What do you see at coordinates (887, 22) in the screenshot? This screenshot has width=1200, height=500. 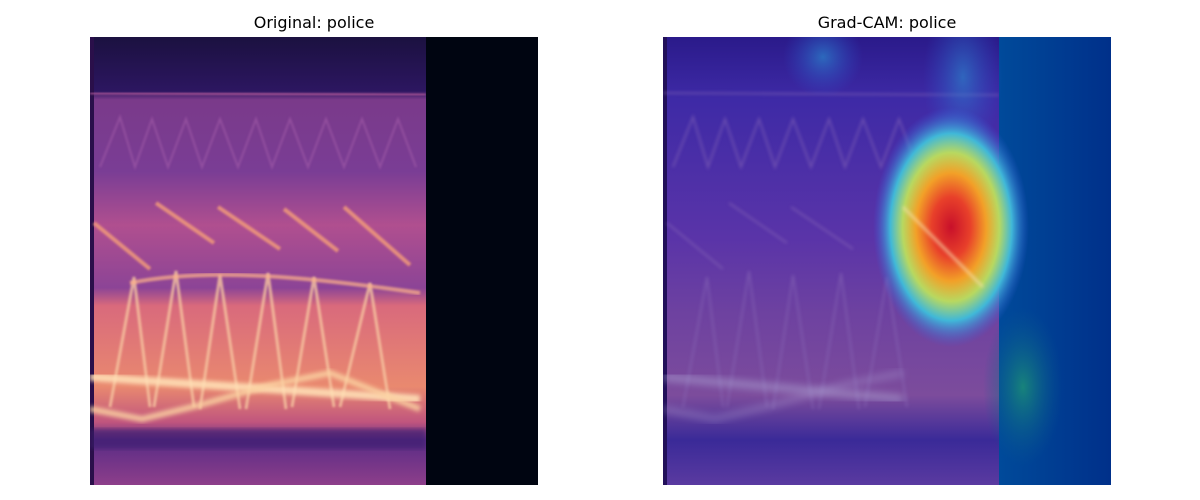 I see `gradcam-title: Grad-CAM: police` at bounding box center [887, 22].